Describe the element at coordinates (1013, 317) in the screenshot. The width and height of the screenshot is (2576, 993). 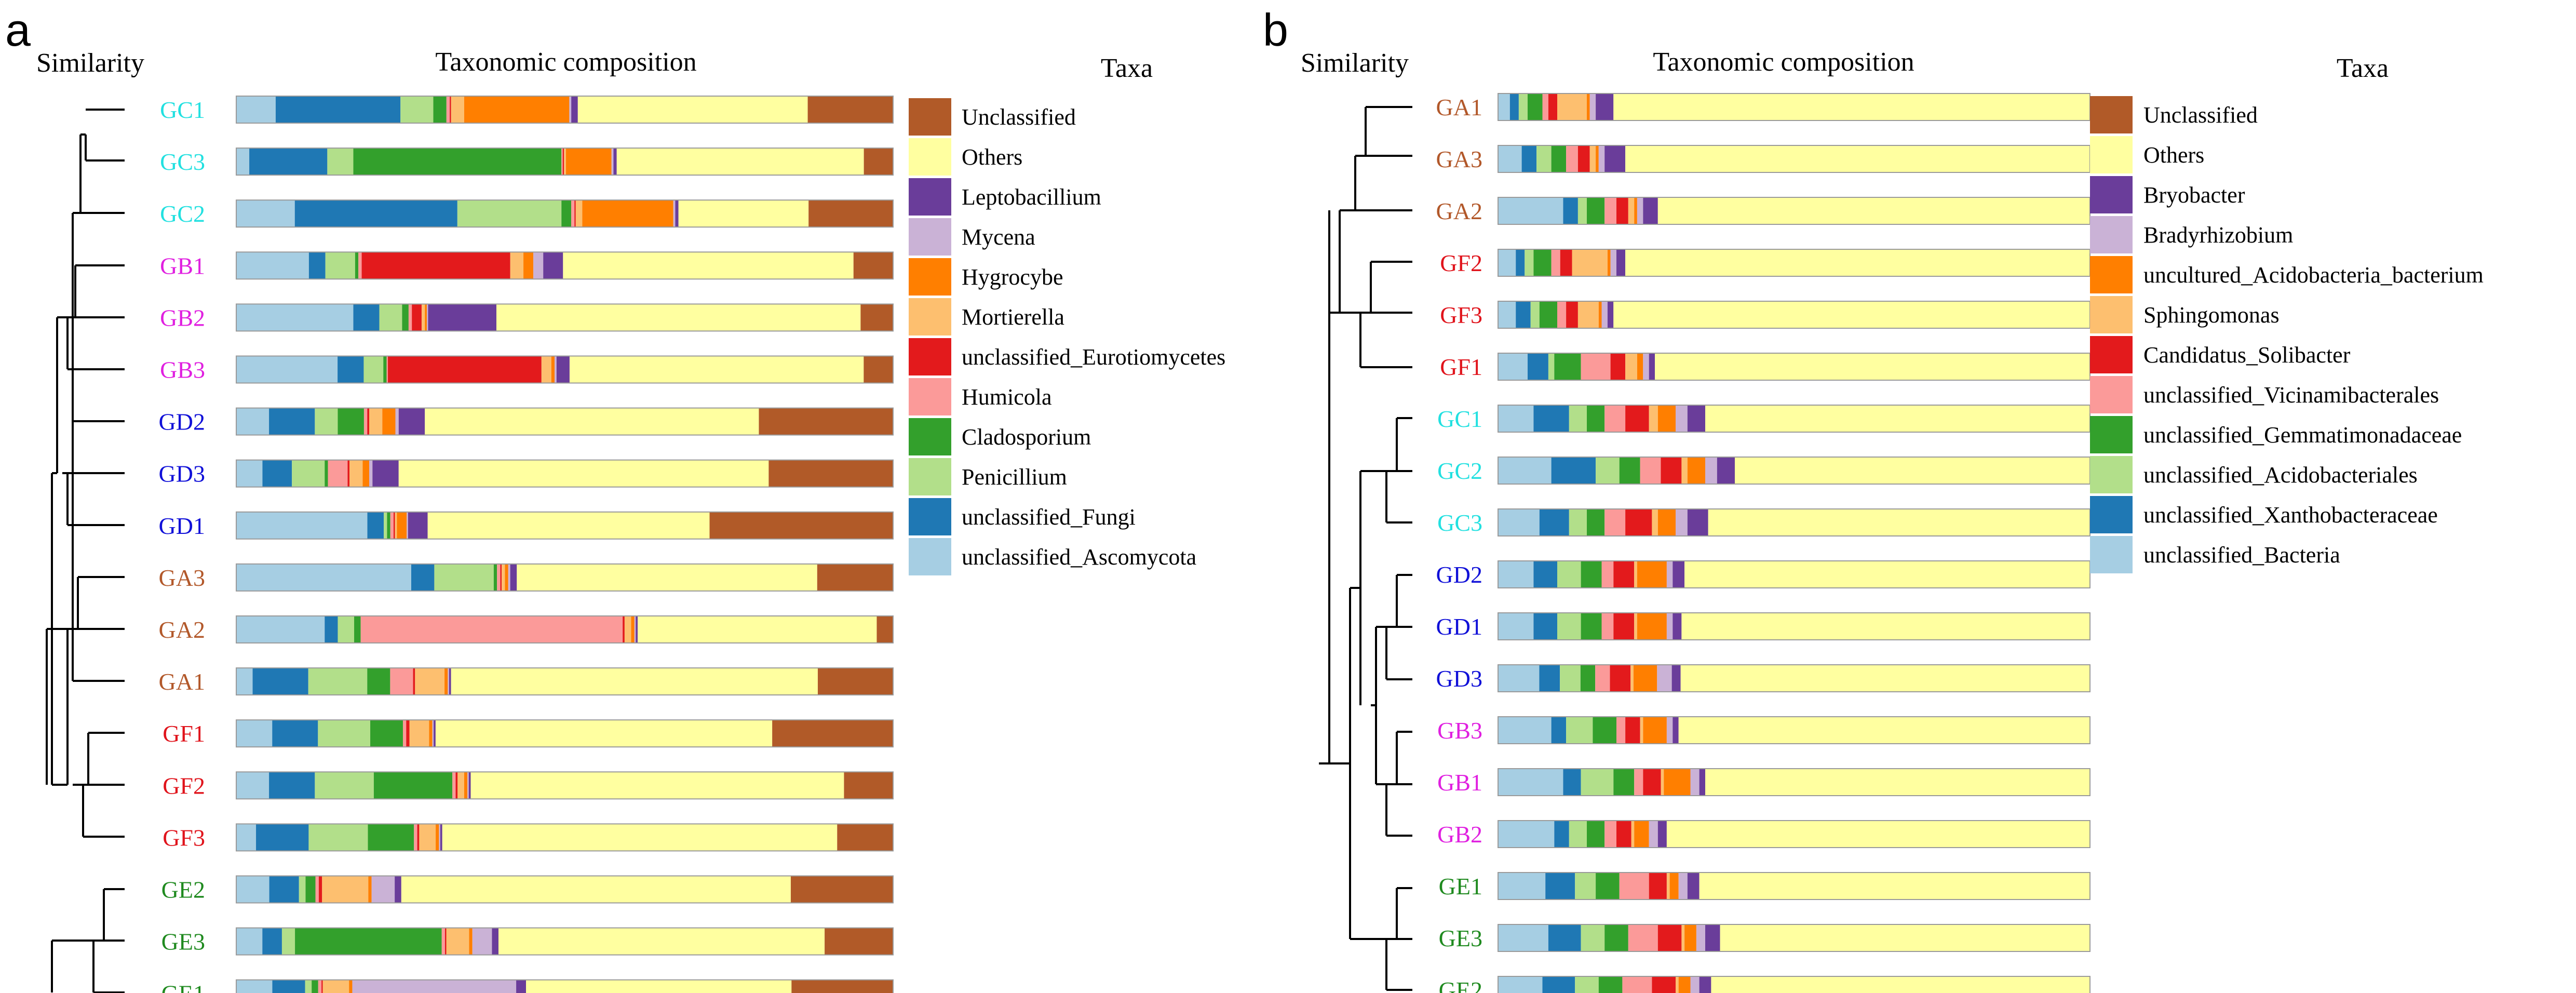
I see `legend-label: Mortierella` at that location.